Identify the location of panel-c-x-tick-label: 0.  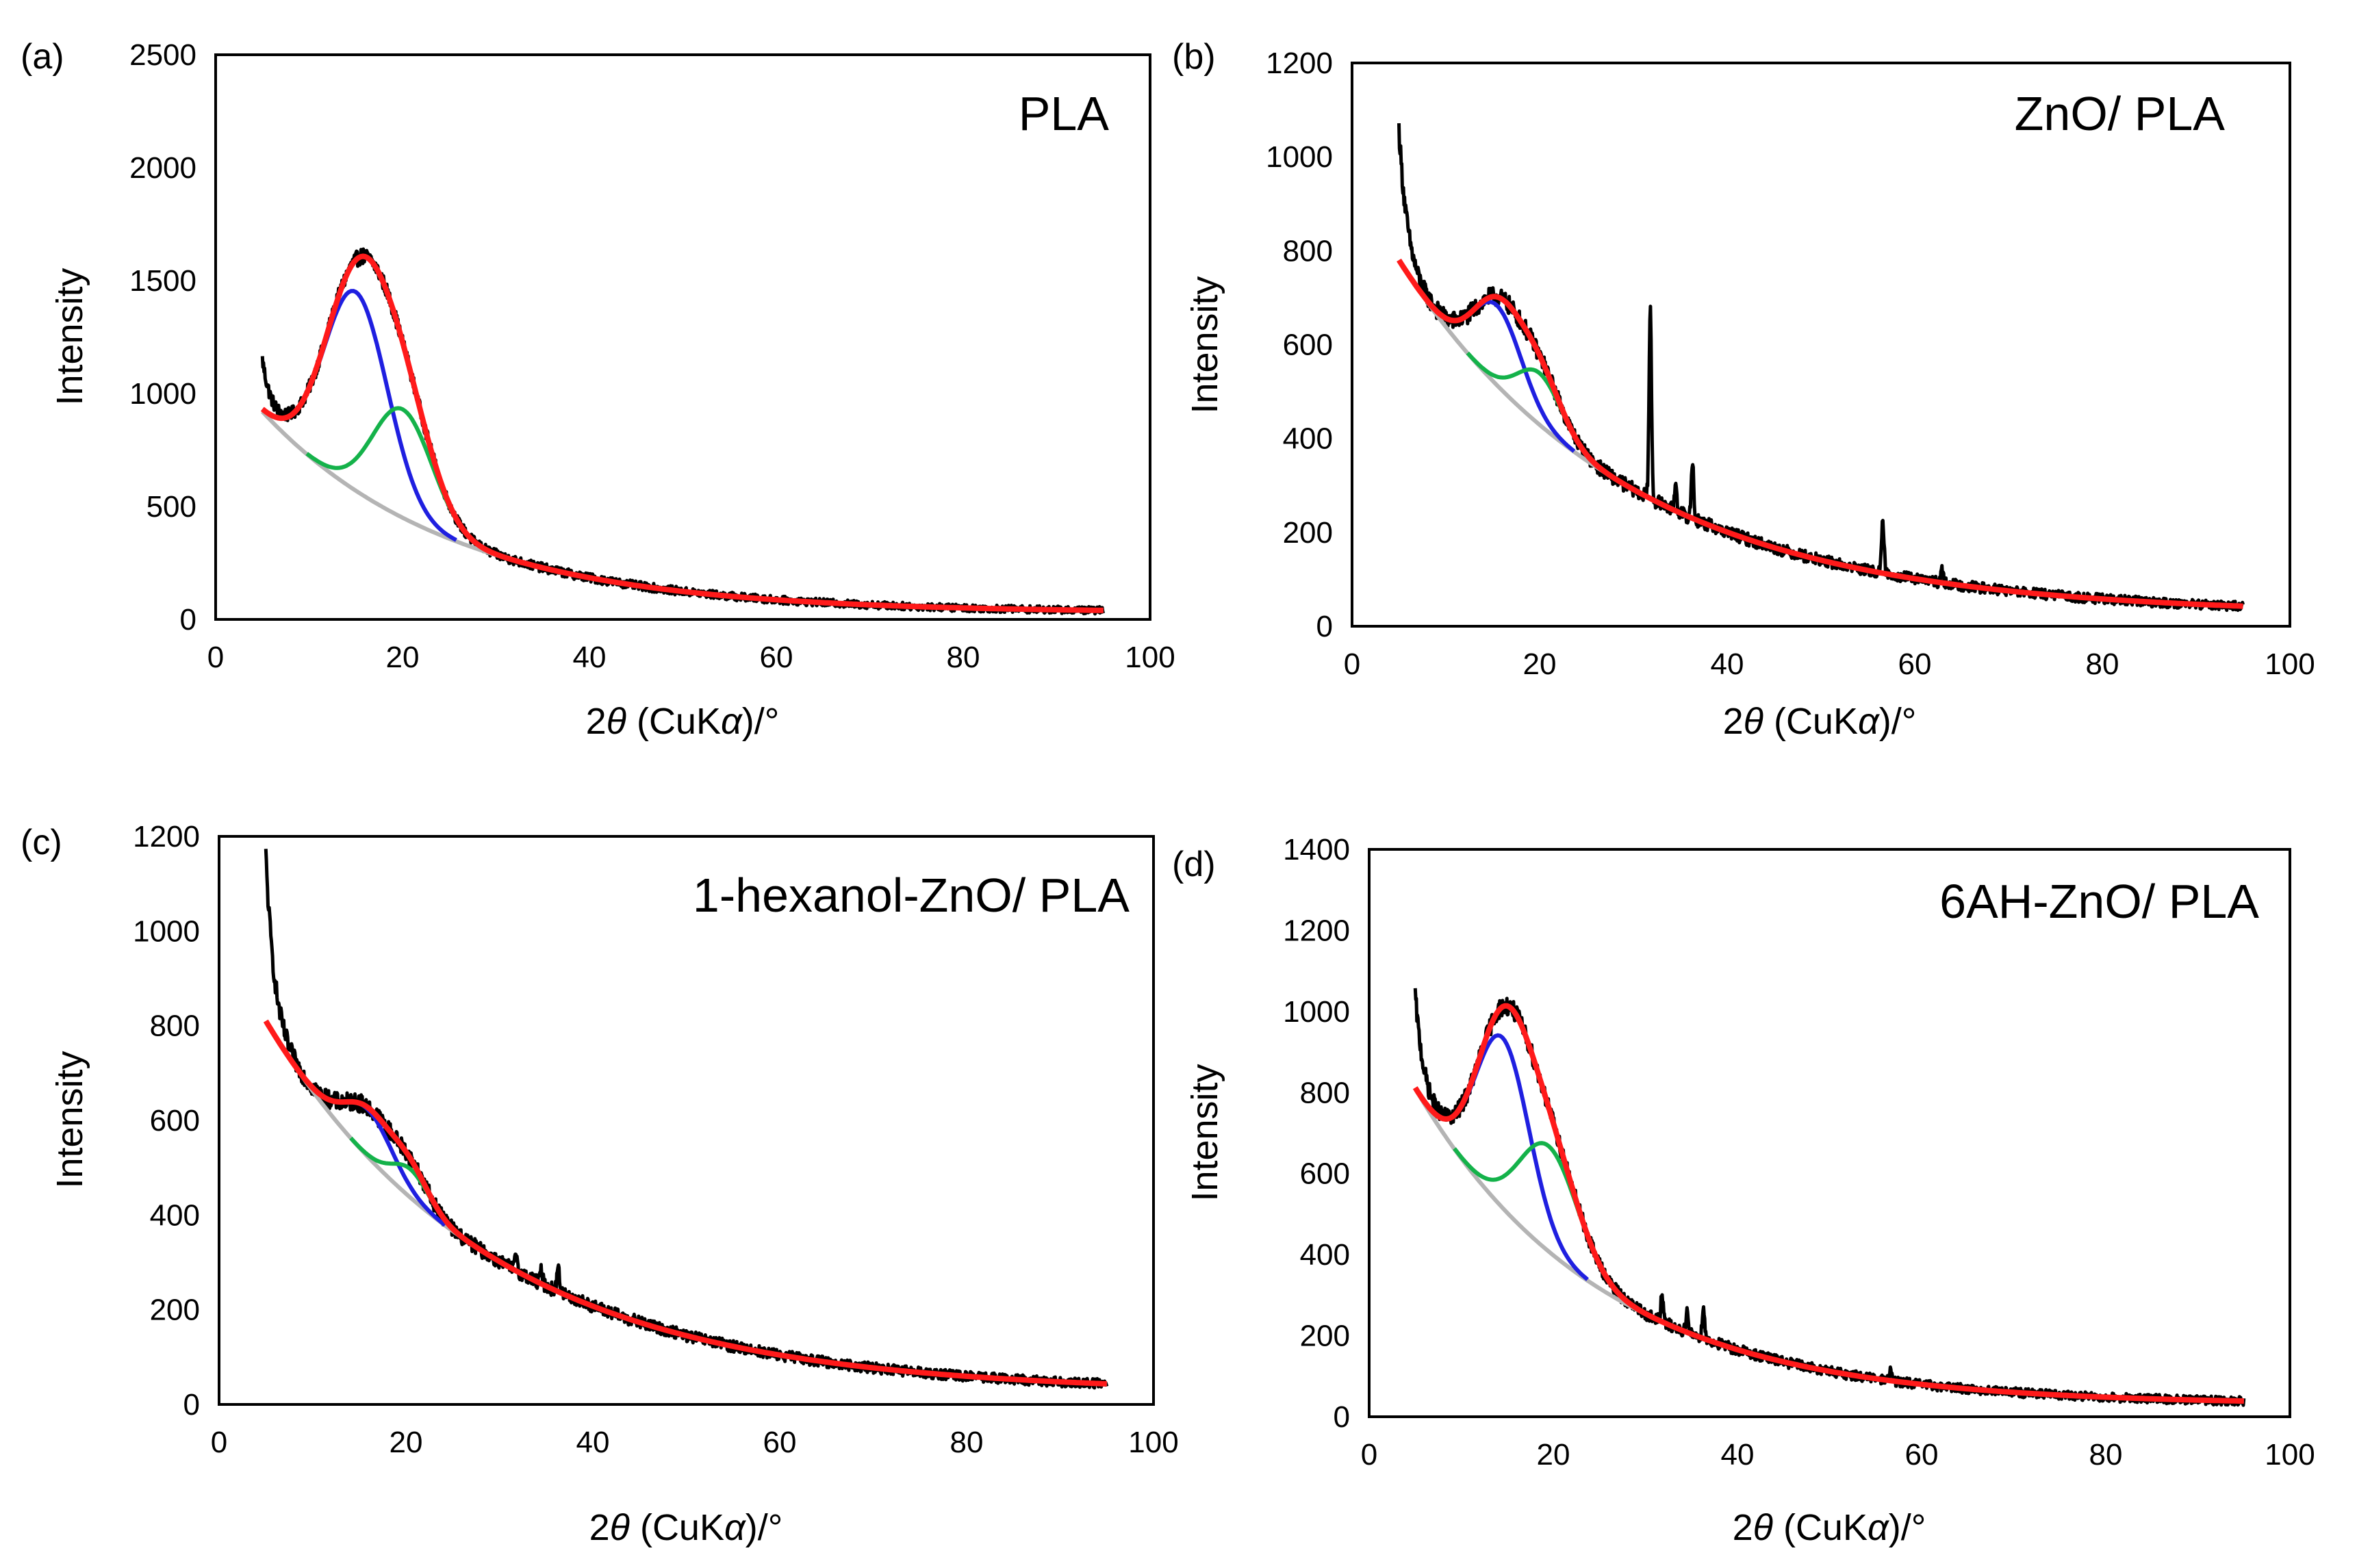
(219, 1442).